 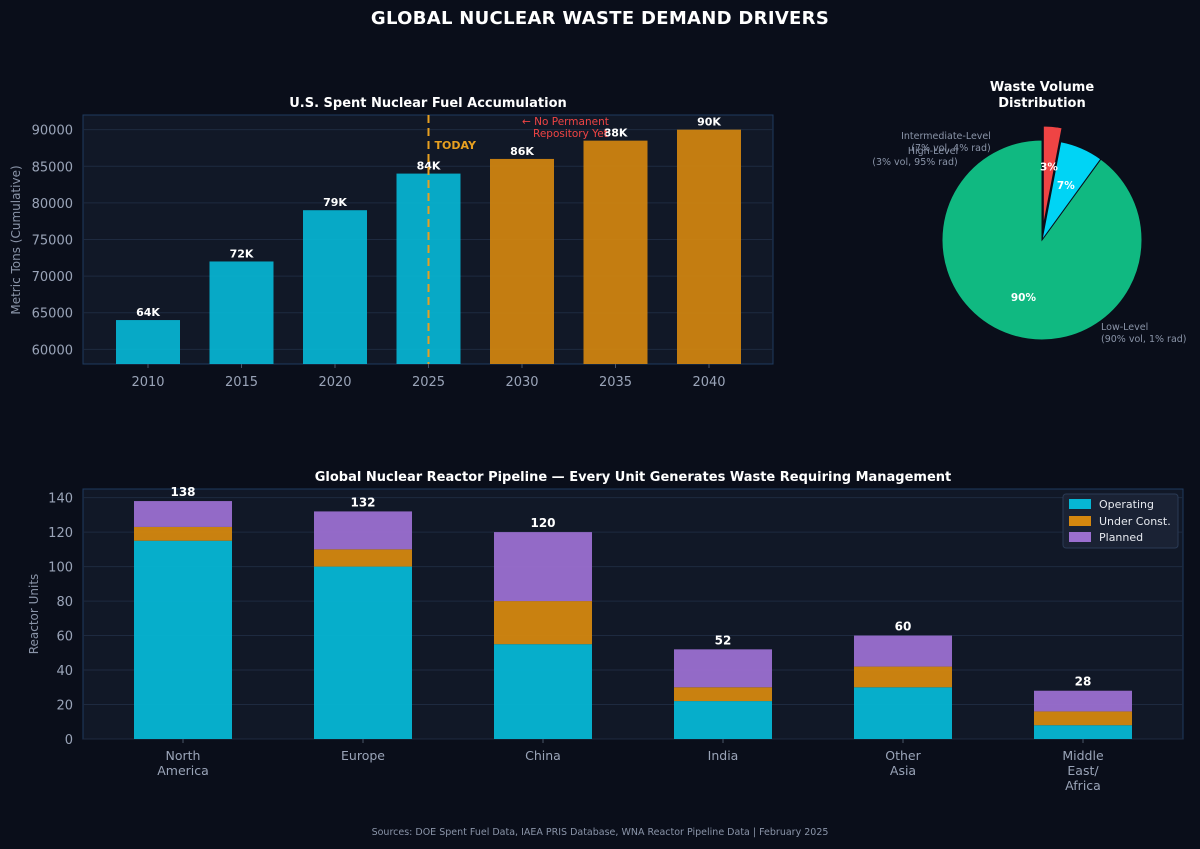 What do you see at coordinates (1126, 504) in the screenshot?
I see `legend-label-operating: Operating` at bounding box center [1126, 504].